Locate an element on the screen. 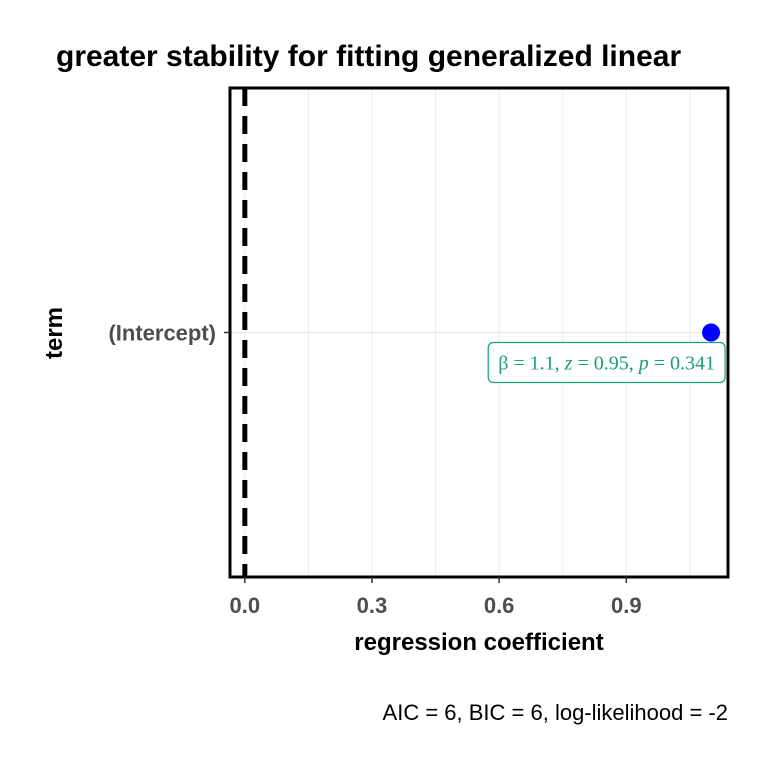 The height and width of the screenshot is (768, 768). model-fit-caption: AIC = 6, BIC = 6, log-likelihood = -2 is located at coordinates (555, 712).